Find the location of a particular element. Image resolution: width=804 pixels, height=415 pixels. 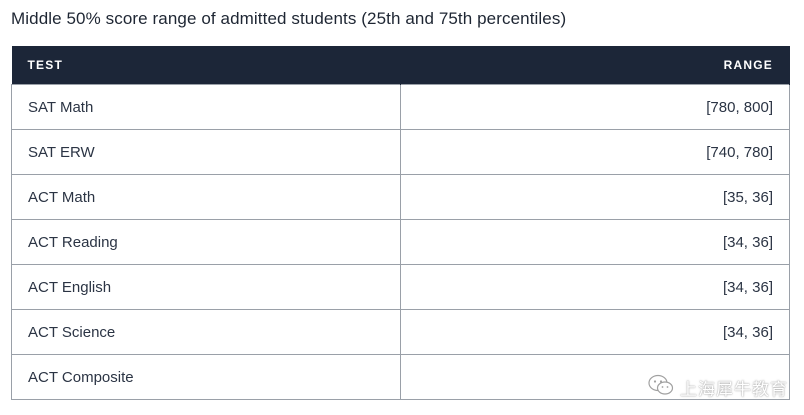

wechat-icon is located at coordinates (661, 387).